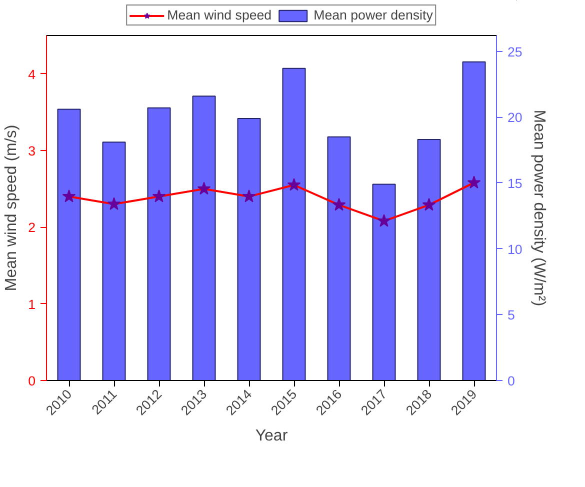  What do you see at coordinates (515, 118) in the screenshot?
I see `y2-tick-label: 20` at bounding box center [515, 118].